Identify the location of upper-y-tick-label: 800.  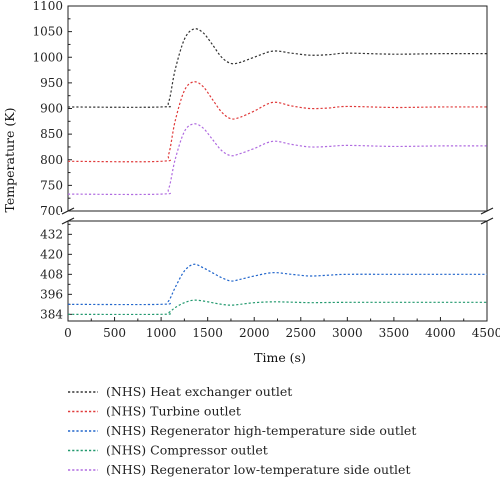
(51, 160).